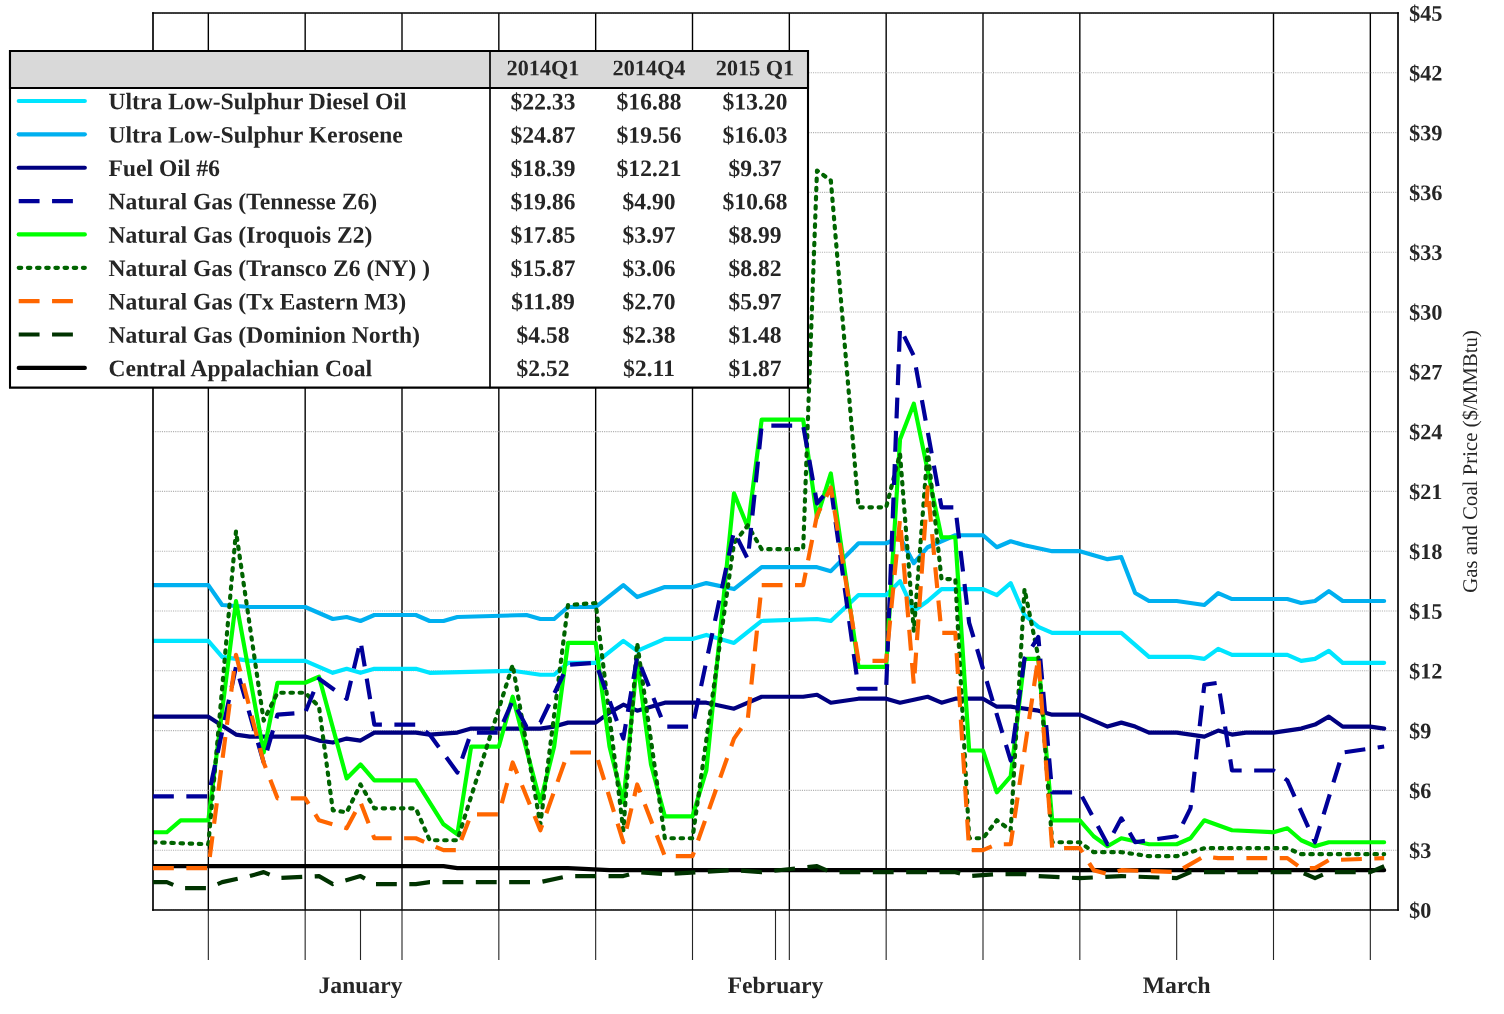 This screenshot has width=1504, height=1014. Describe the element at coordinates (755, 235) in the screenshot. I see `annotation: $8.99` at that location.